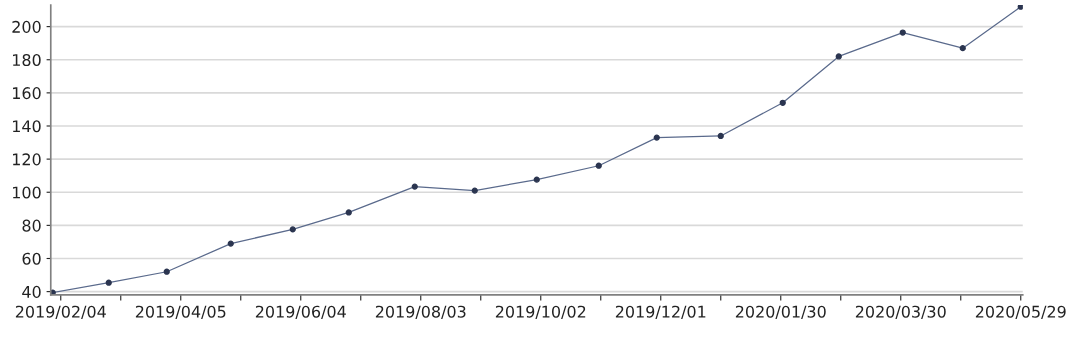  Describe the element at coordinates (540, 312) in the screenshot. I see `x-tick-label: 2019/10/02` at that location.